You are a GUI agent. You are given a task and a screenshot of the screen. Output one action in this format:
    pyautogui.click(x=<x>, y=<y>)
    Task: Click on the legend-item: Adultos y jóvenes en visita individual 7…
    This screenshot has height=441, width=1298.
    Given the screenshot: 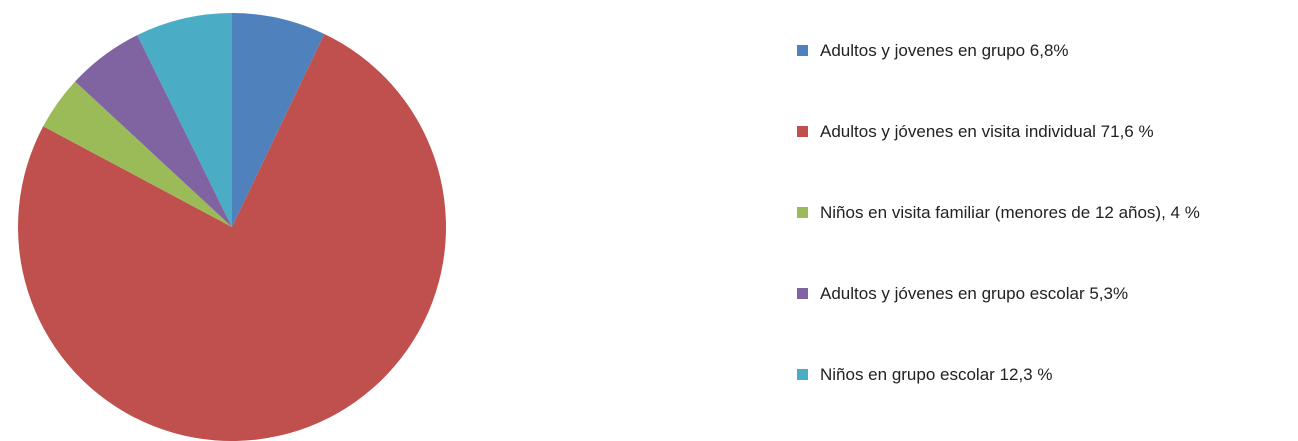 What is the action you would take?
    pyautogui.click(x=975, y=131)
    